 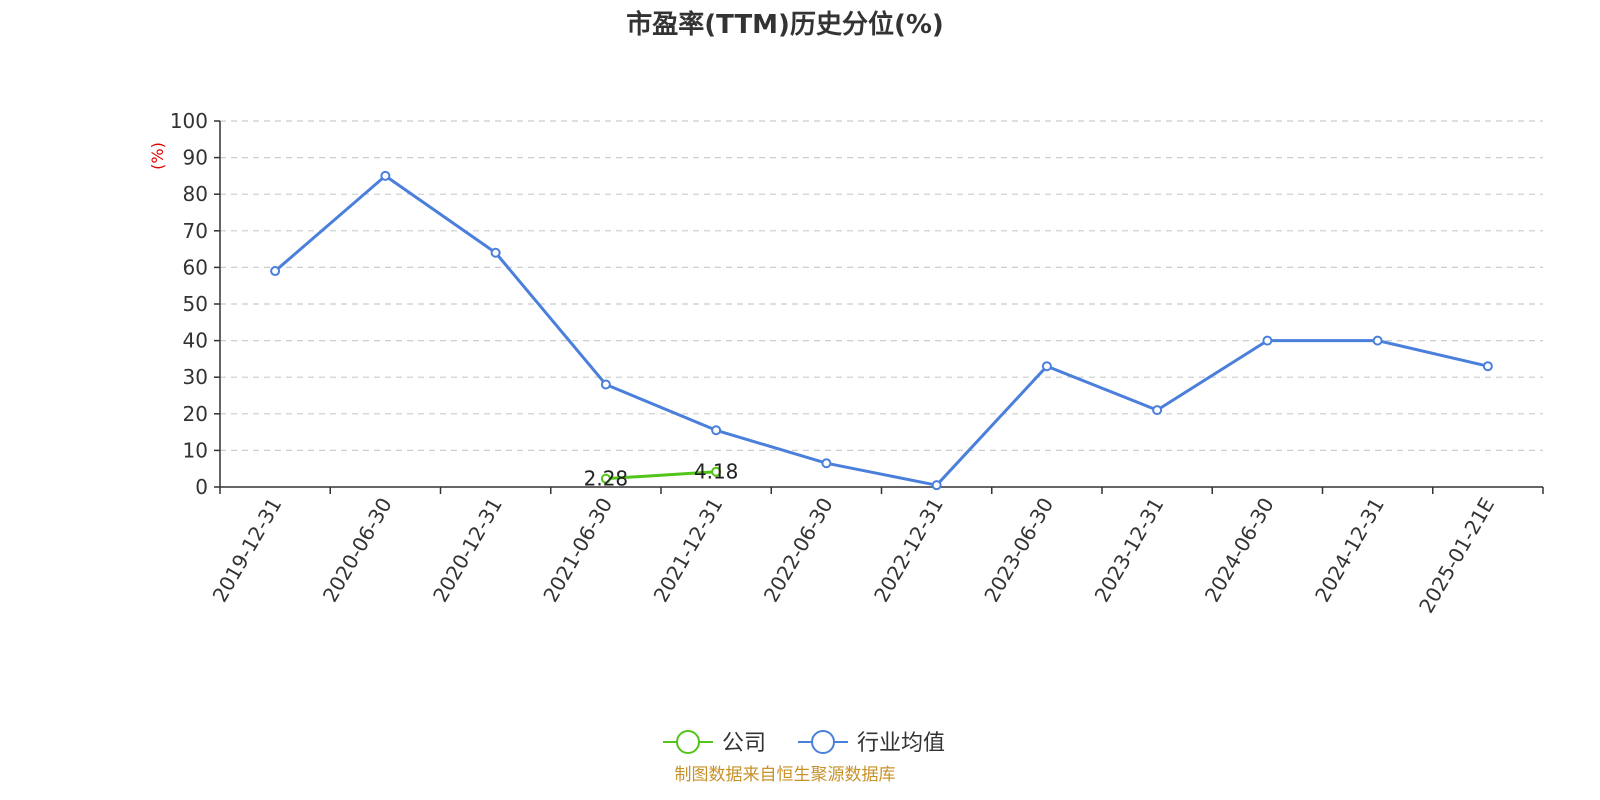 I want to click on y-tick-label: 20, so click(x=195, y=414).